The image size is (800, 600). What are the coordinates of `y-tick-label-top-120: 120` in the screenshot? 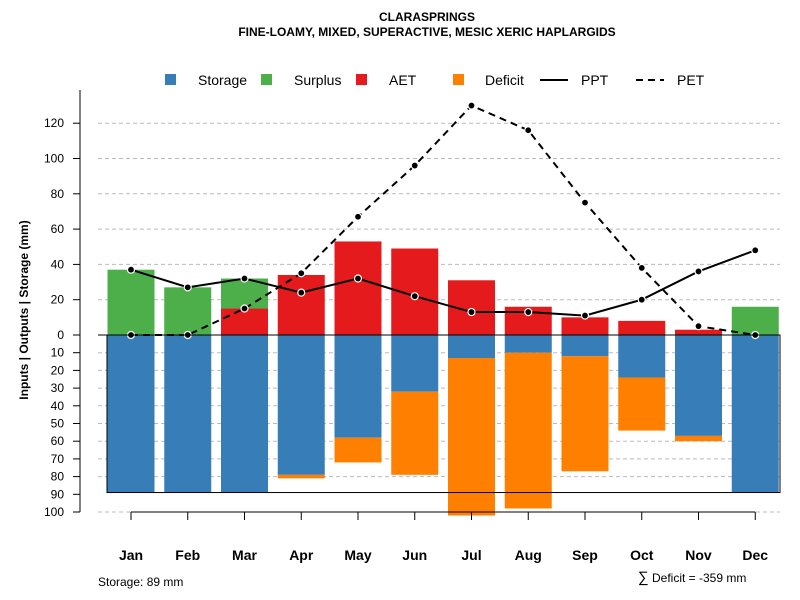 It's located at (54, 123).